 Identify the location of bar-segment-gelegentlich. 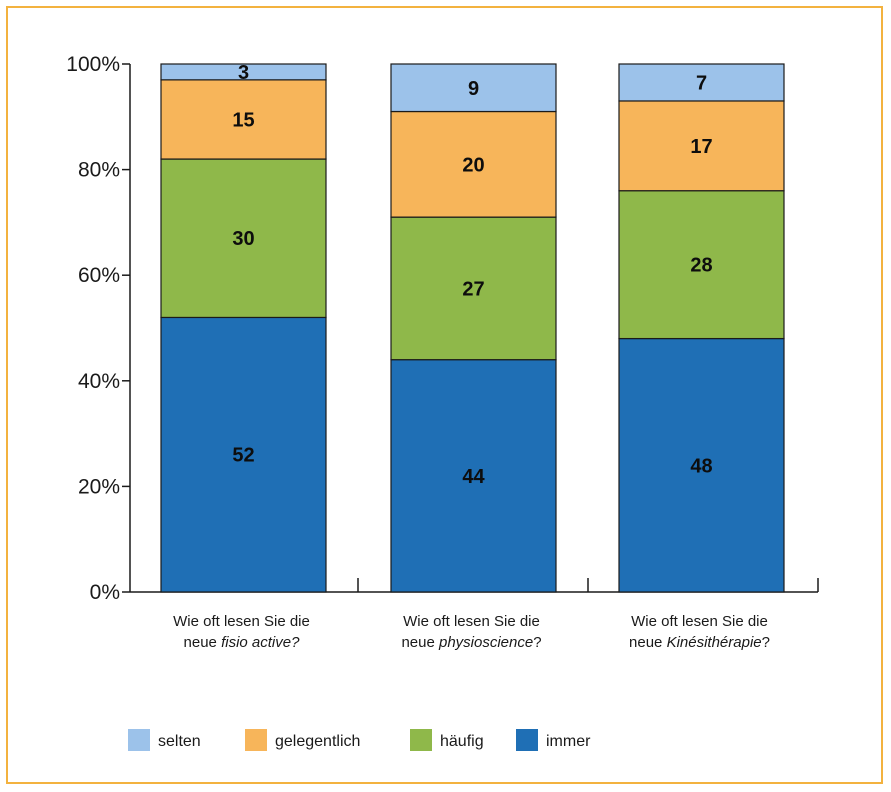
(473, 164).